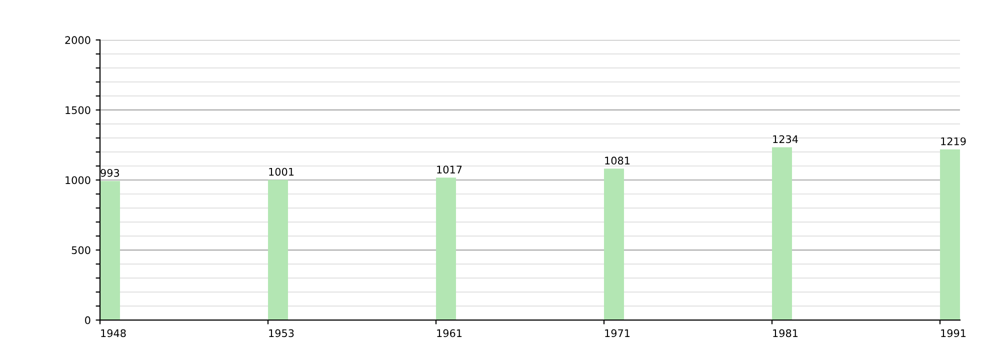  Describe the element at coordinates (81, 250) in the screenshot. I see `y-tick-label: 500` at that location.